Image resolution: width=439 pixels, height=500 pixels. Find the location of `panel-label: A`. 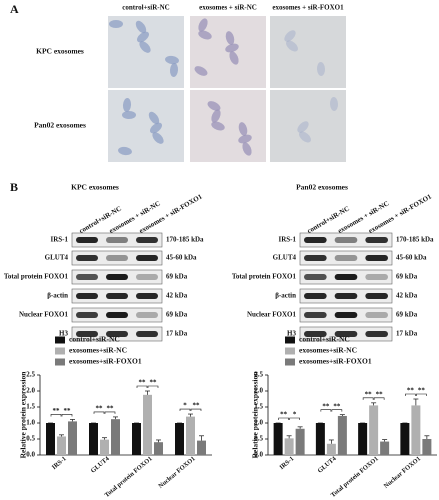

panel-label: A is located at coordinates (14, 9).